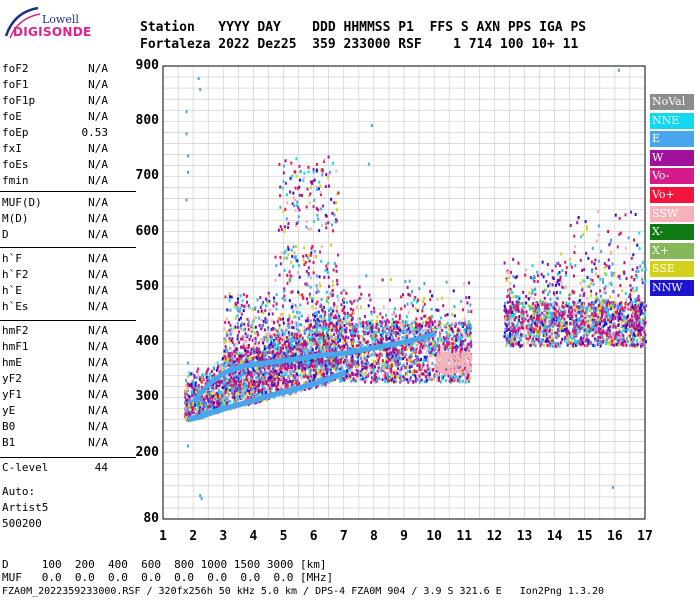  Describe the element at coordinates (19, 491) in the screenshot. I see `autoscaling-label: Auto:` at that location.